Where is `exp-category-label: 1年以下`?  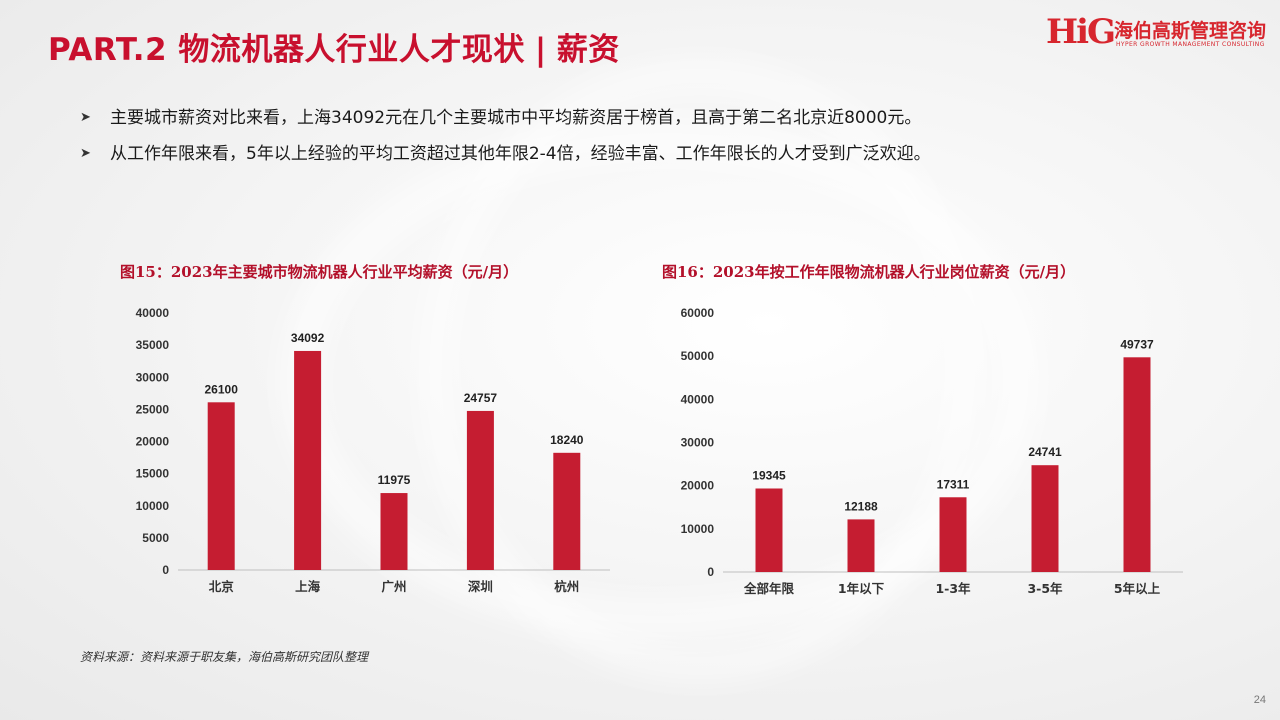
exp-category-label: 1年以下 is located at coordinates (861, 588).